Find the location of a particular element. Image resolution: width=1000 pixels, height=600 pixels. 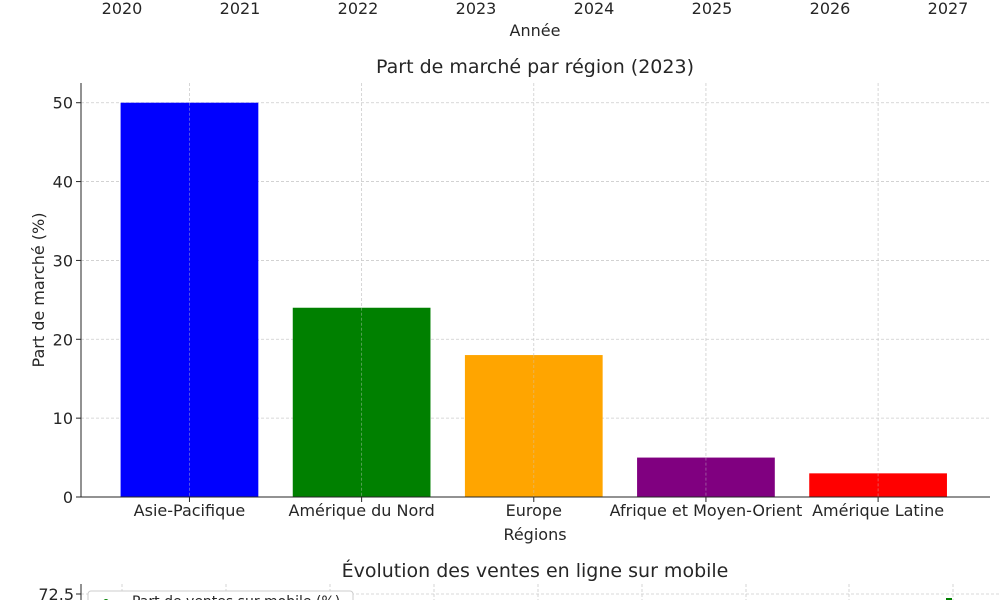

x-tick-label: 2023 is located at coordinates (476, 9).